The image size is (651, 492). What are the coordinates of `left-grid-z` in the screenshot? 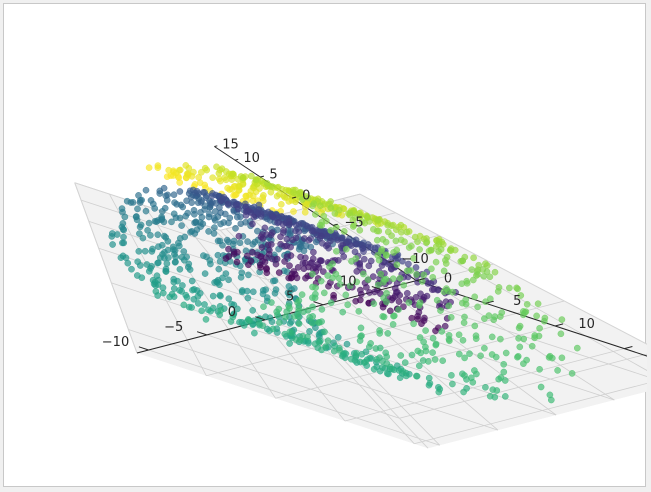 It's located at (161, 226).